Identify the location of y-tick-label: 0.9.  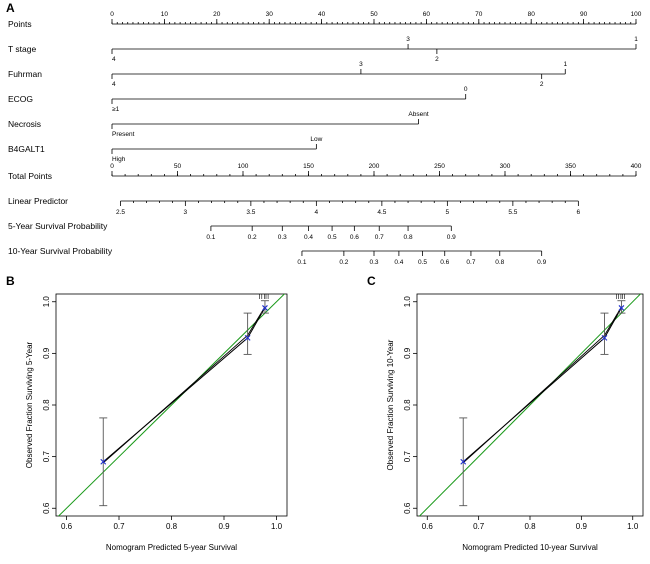
(407, 353).